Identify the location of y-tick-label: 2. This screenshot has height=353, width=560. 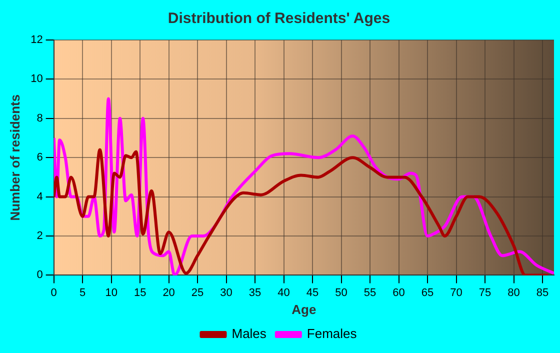
(39, 236).